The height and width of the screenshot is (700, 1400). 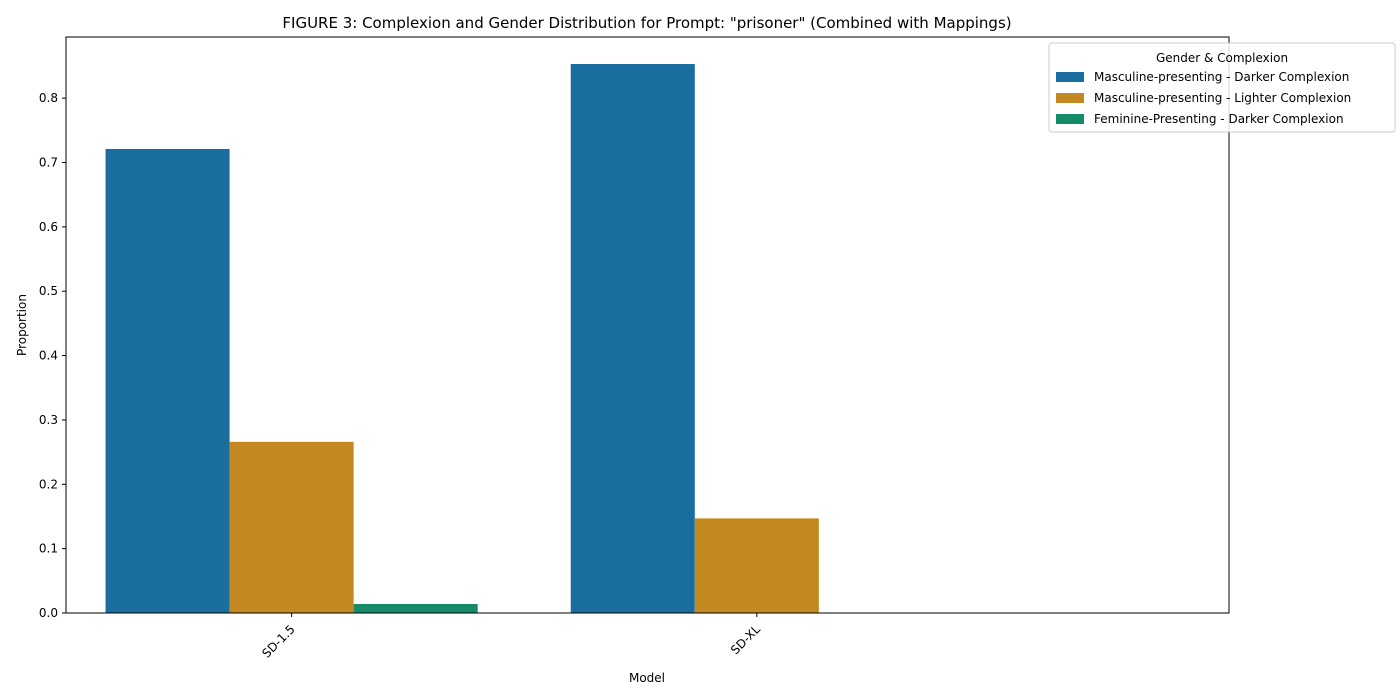 I want to click on y-tick-label: 0.6, so click(x=48, y=227).